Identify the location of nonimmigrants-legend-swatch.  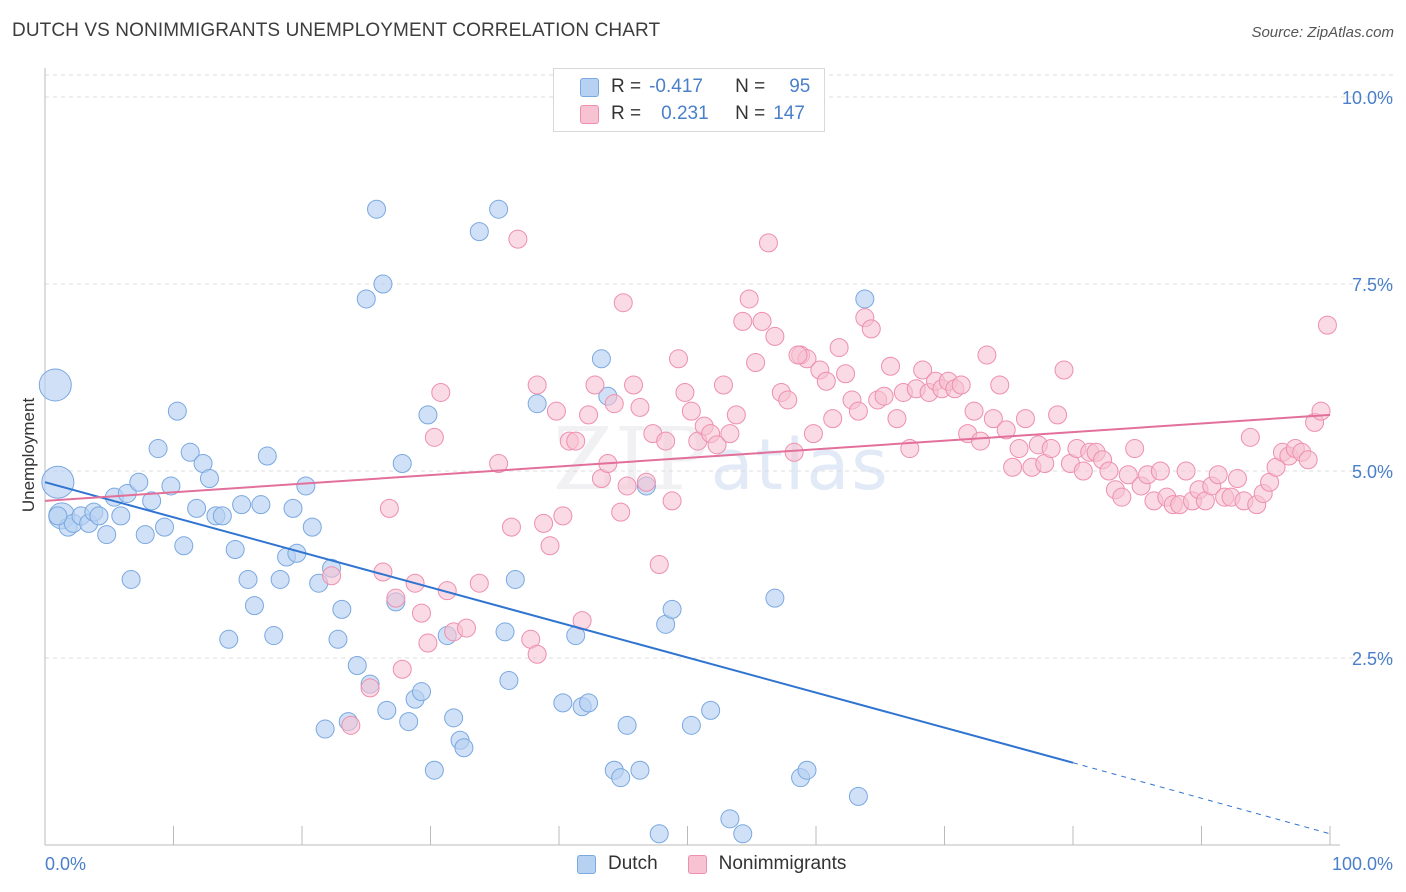
(697, 864).